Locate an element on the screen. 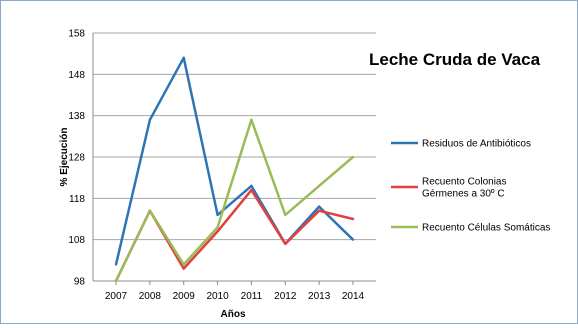 This screenshot has width=578, height=328. y-tick-labels: 98 108 118 128 138 148 158 is located at coordinates (76, 158).